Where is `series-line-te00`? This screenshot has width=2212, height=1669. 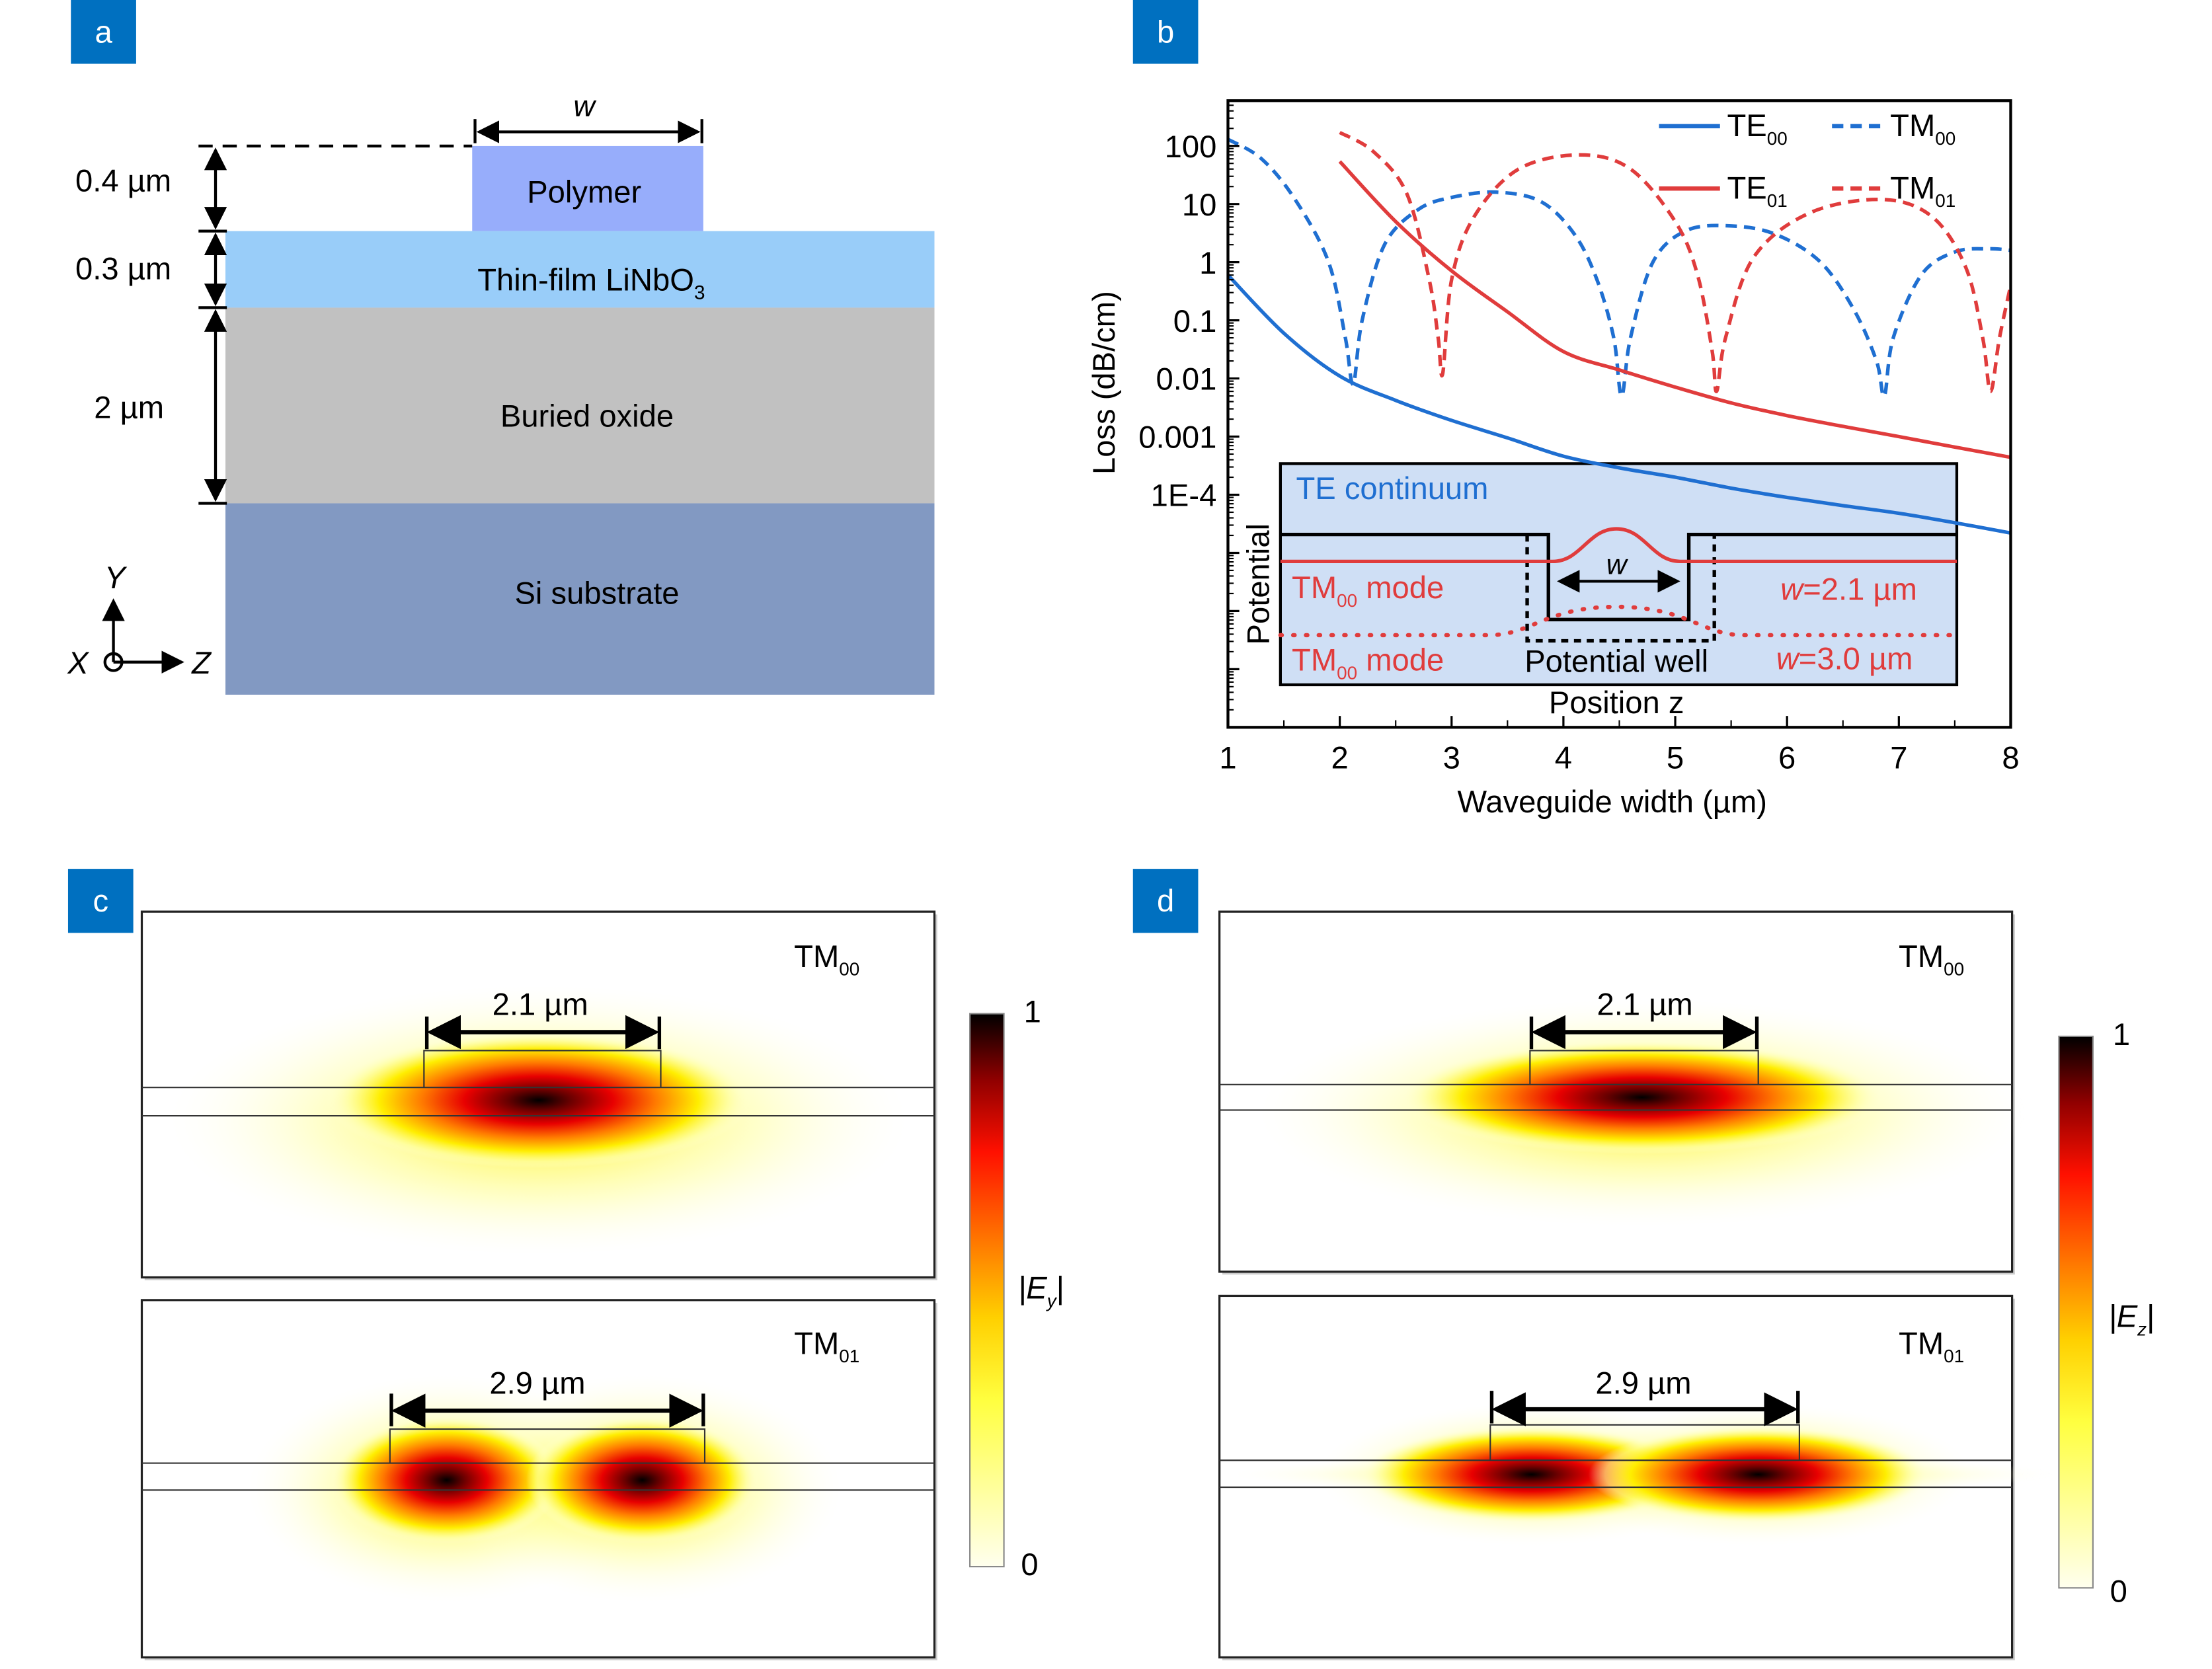 series-line-te00 is located at coordinates (1618, 404).